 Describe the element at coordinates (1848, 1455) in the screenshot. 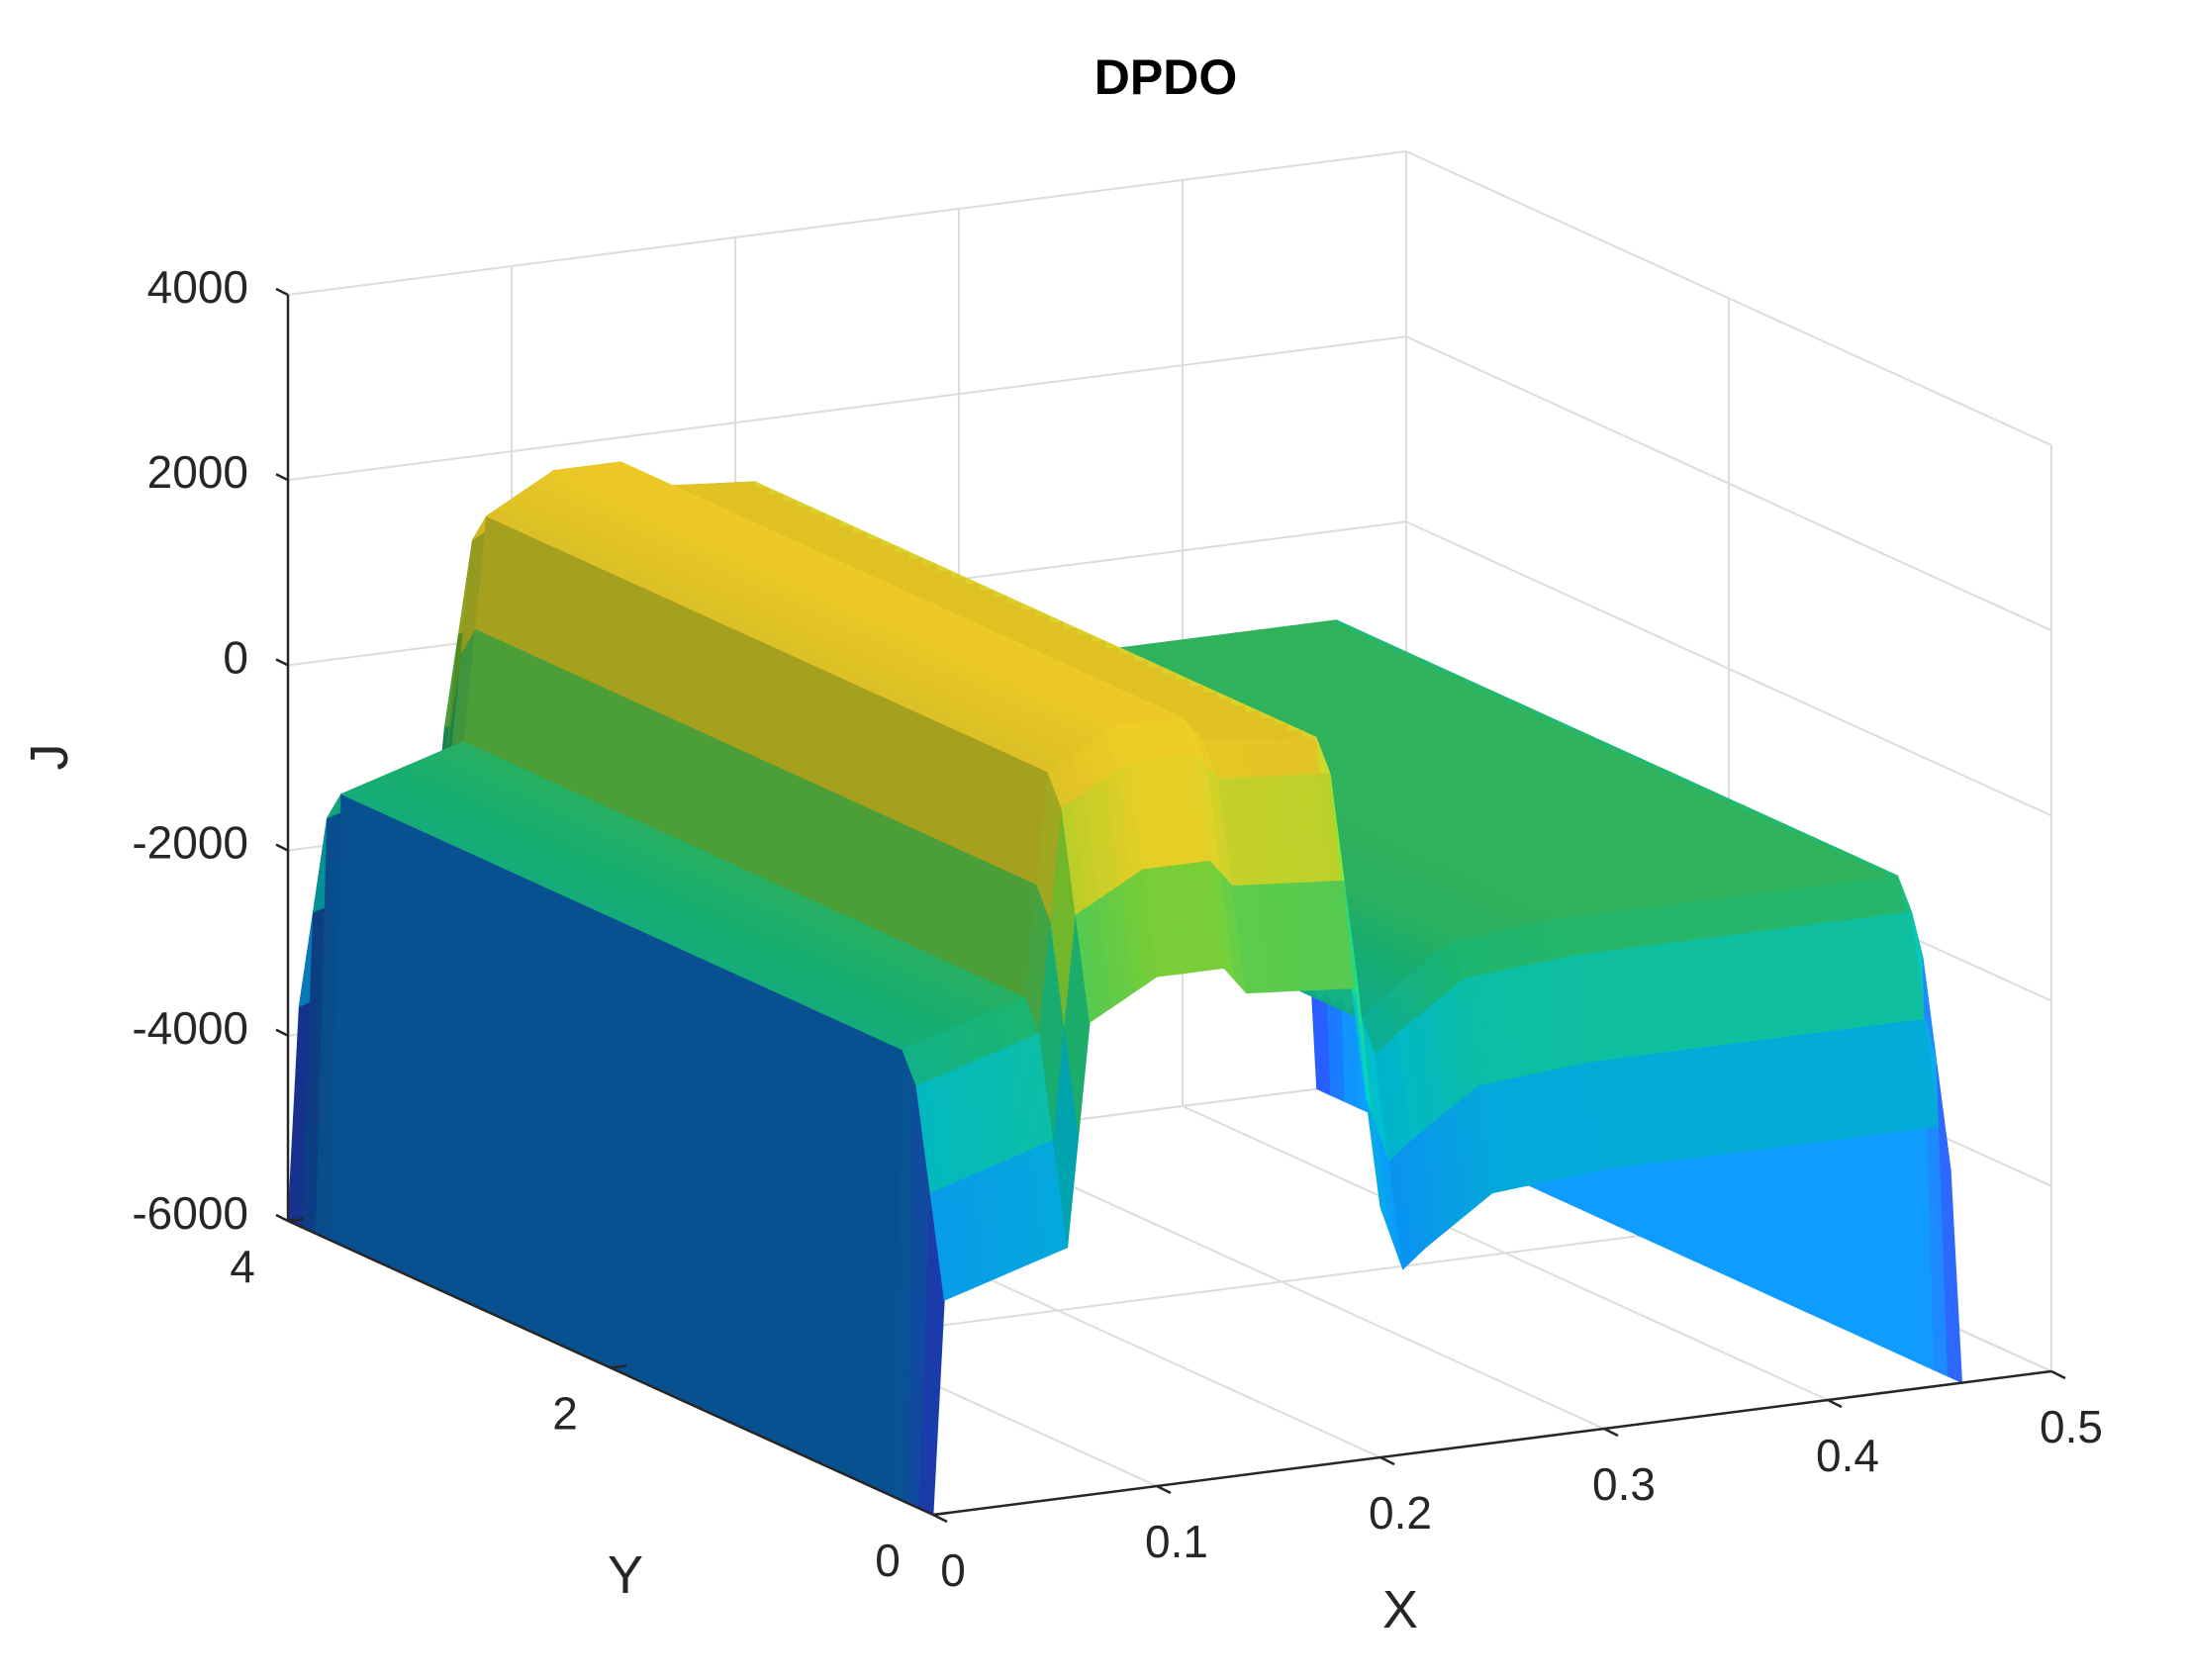

I see `x-tick-label: 0.4` at that location.